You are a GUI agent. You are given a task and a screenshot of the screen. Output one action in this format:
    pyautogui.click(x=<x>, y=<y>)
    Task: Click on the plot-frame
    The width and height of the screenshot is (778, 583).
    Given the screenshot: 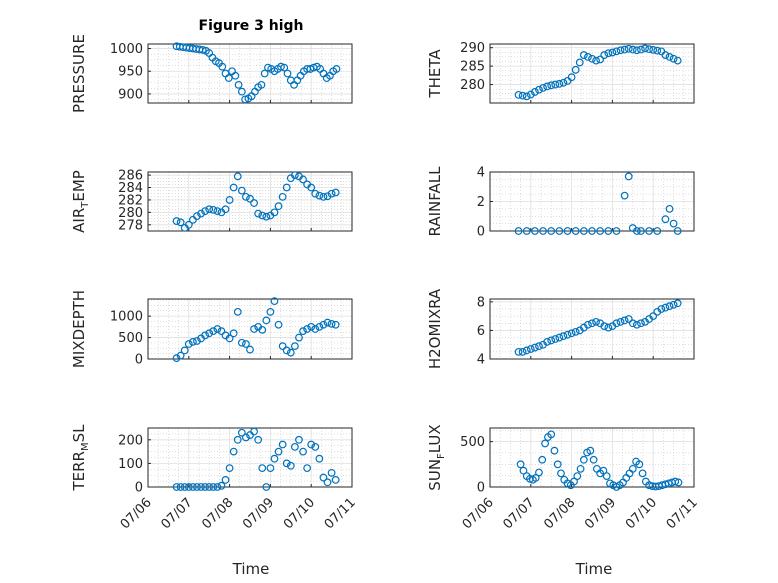 What is the action you would take?
    pyautogui.click(x=592, y=201)
    